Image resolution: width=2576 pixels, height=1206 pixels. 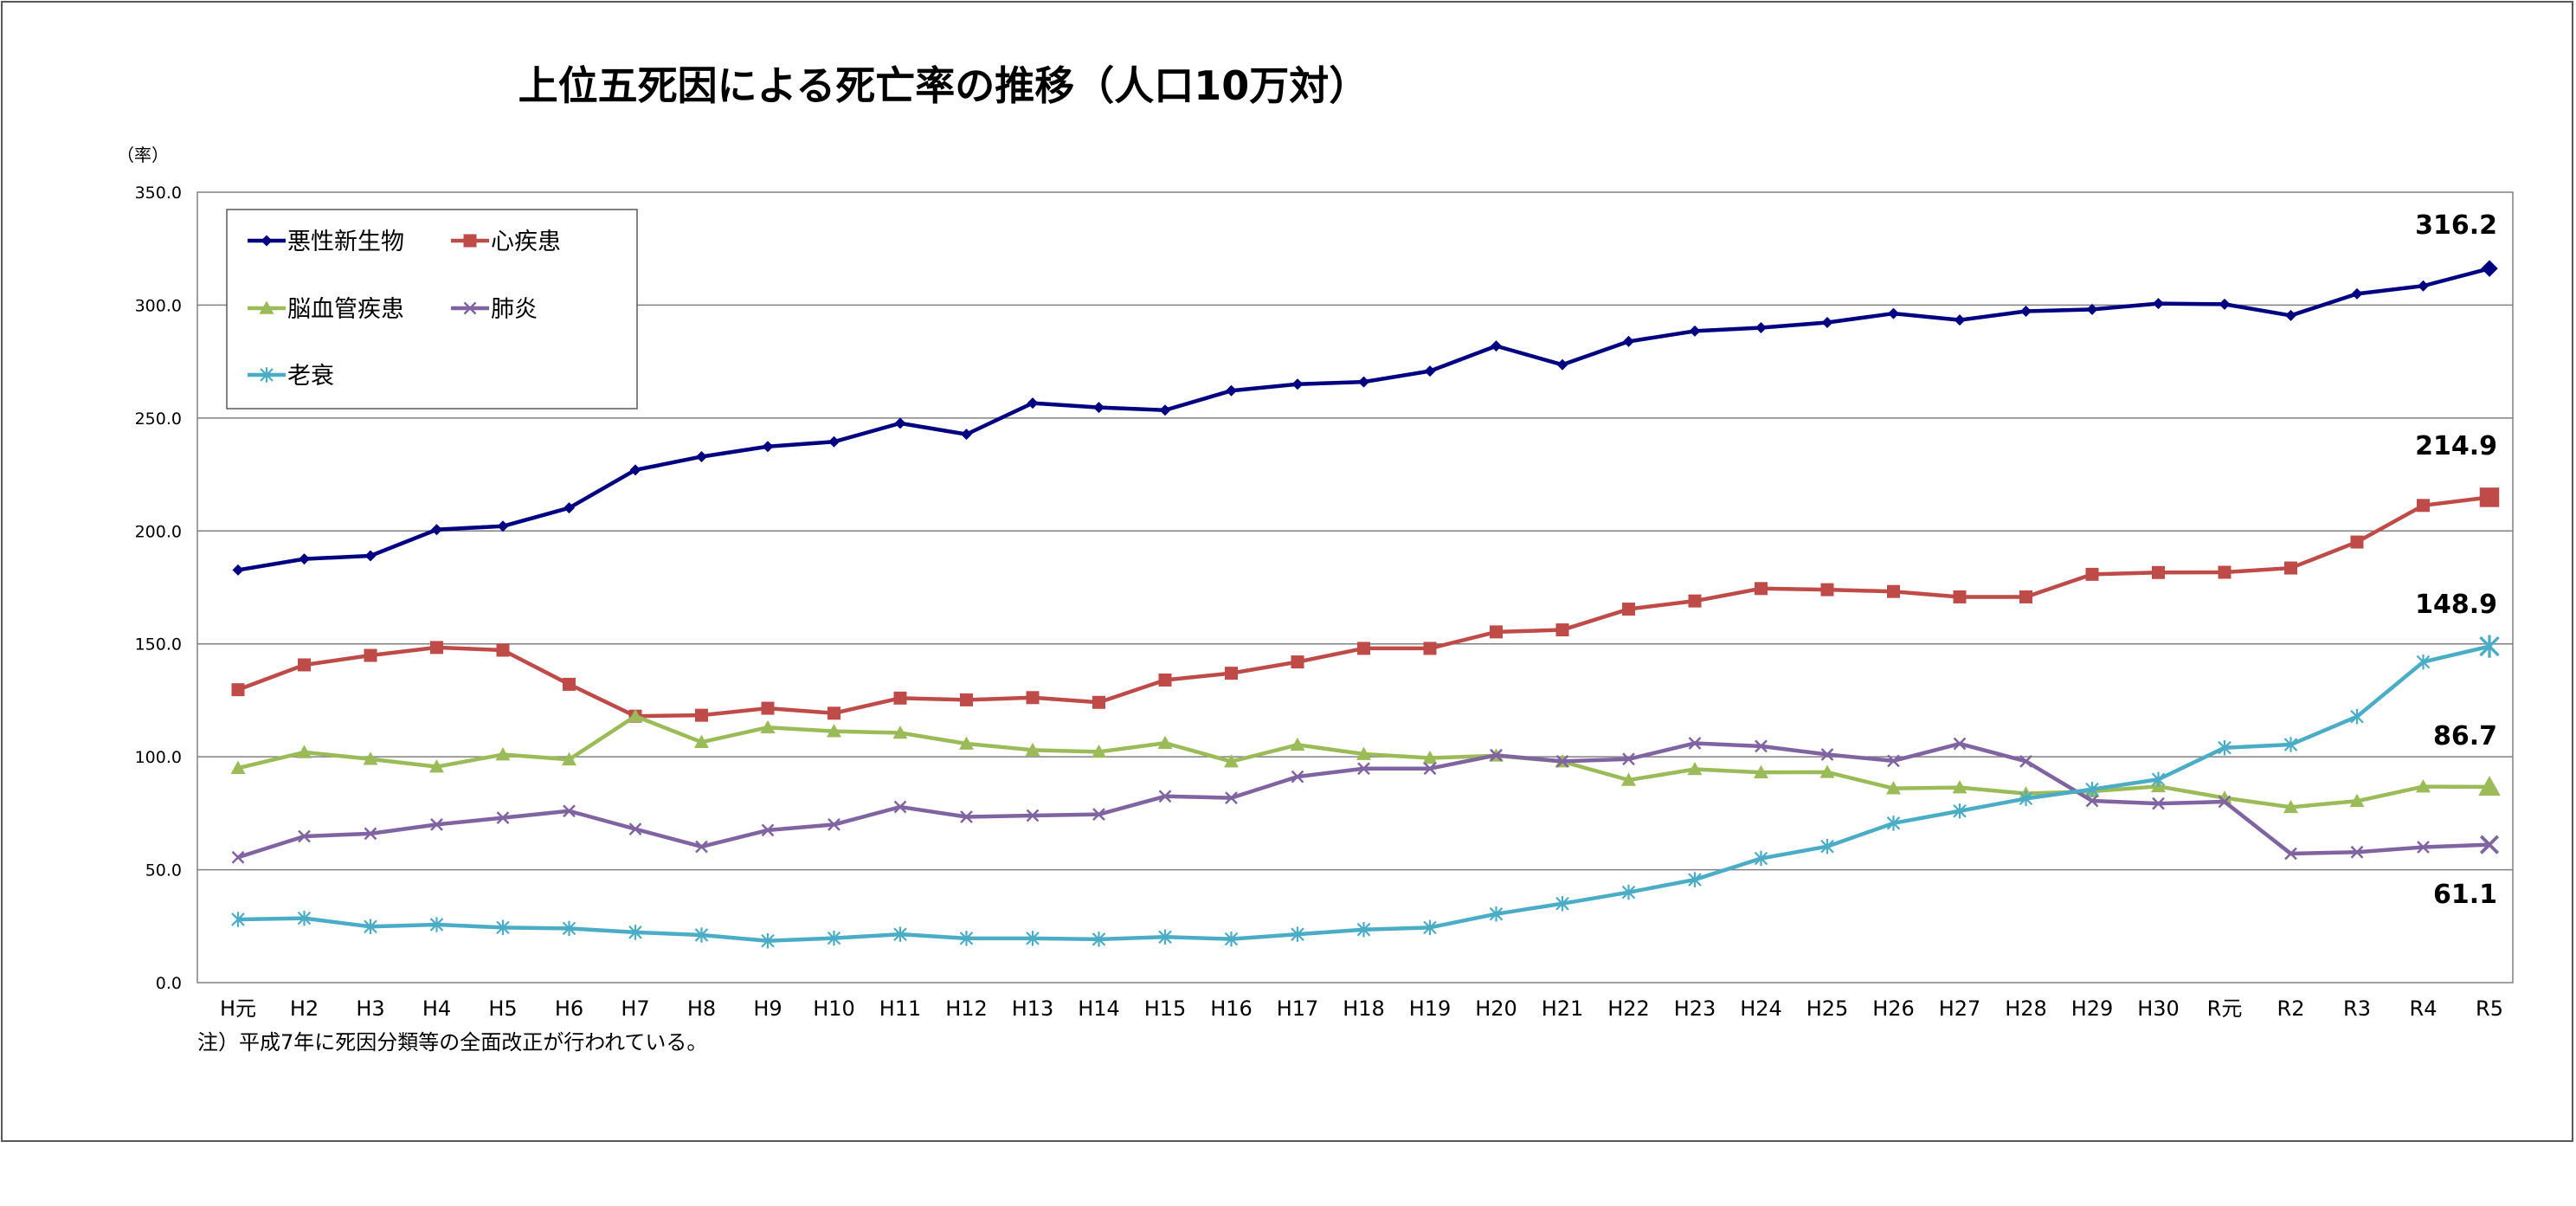 What do you see at coordinates (436, 1009) in the screenshot?
I see `x-tick-label: H4` at bounding box center [436, 1009].